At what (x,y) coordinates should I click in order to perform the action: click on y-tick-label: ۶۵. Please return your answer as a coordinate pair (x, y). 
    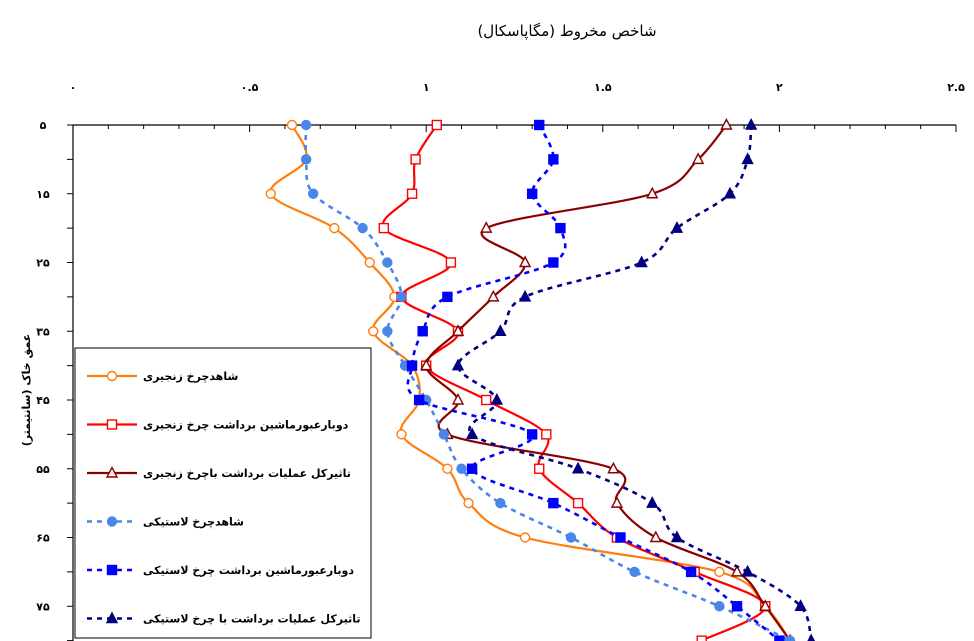
    Looking at the image, I should click on (43, 538).